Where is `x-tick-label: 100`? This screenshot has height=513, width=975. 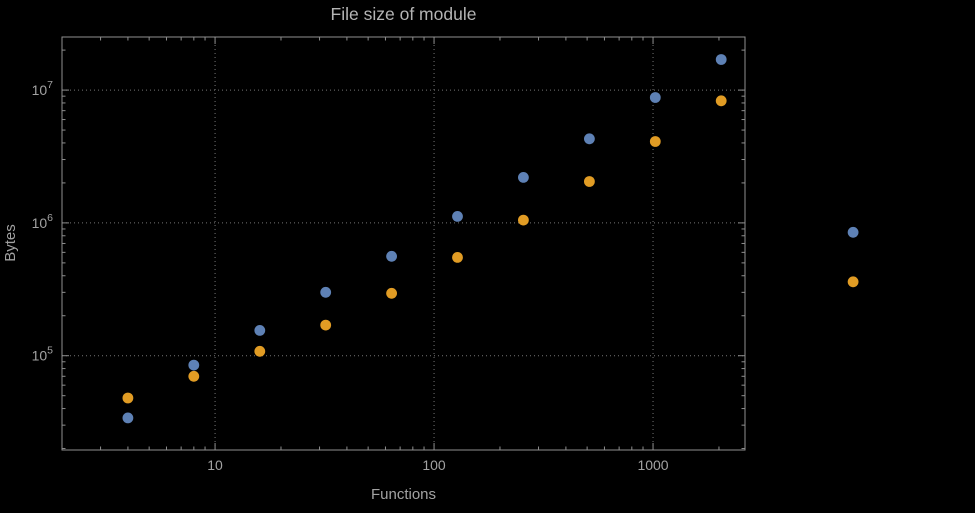
x-tick-label: 100 is located at coordinates (434, 465).